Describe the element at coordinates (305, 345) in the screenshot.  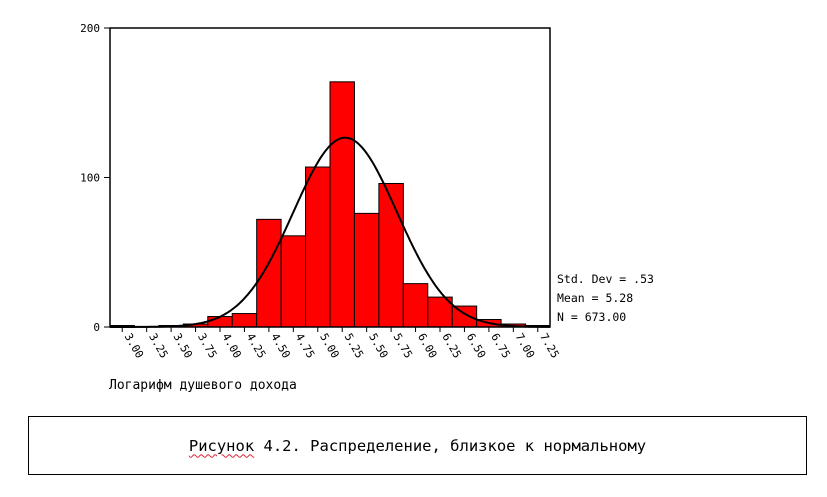
I see `x-tick-label: 4.75` at that location.